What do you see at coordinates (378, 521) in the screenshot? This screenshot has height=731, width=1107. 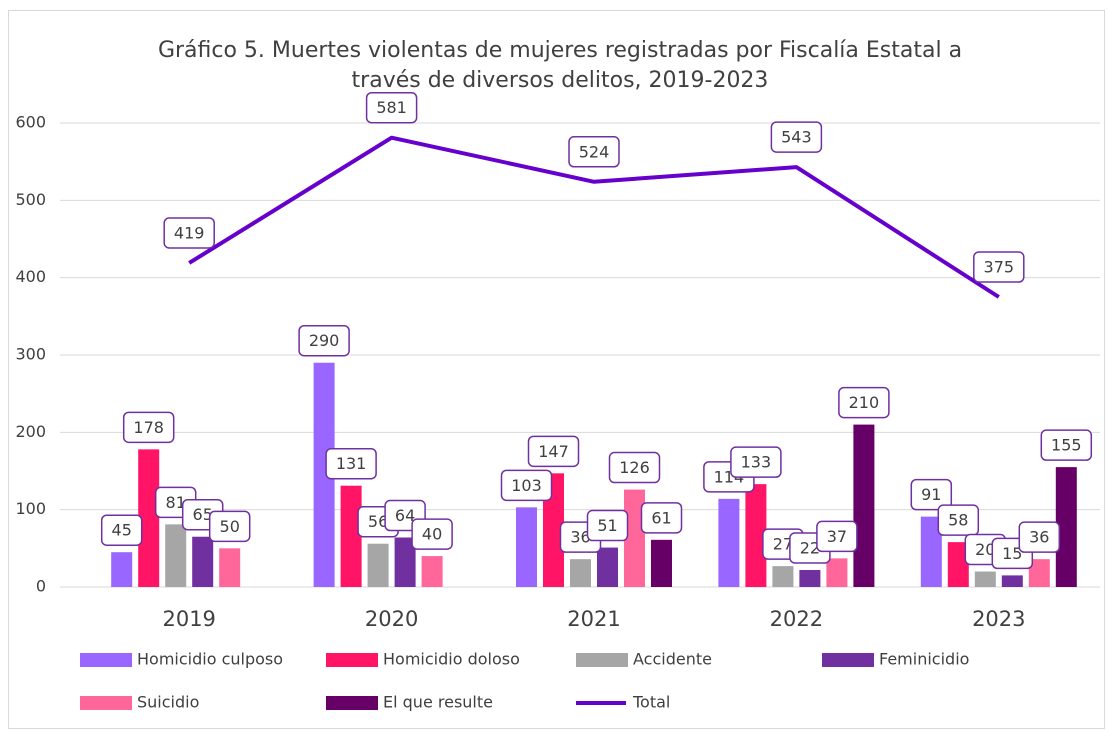 I see `data-label: 56` at bounding box center [378, 521].